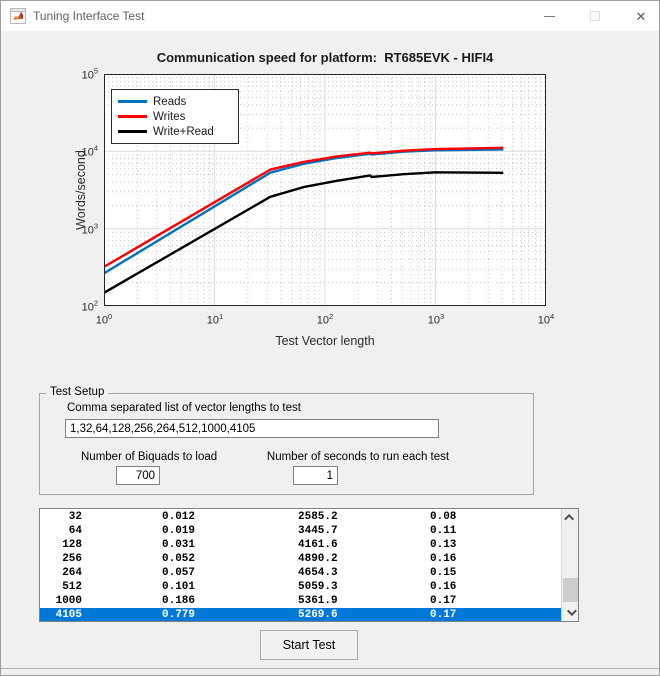 This screenshot has width=660, height=676. I want to click on list-cell: 32, so click(75, 517).